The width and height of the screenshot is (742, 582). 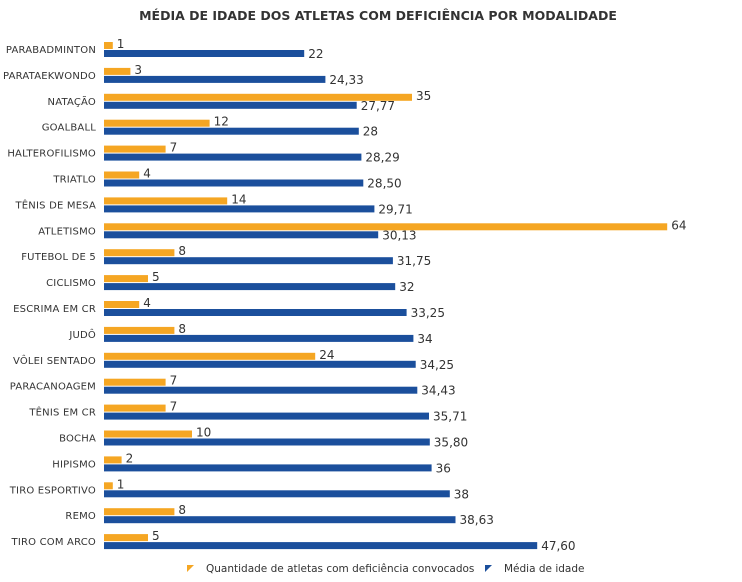 What do you see at coordinates (384, 184) in the screenshot?
I see `value-label-age: 28,50` at bounding box center [384, 184].